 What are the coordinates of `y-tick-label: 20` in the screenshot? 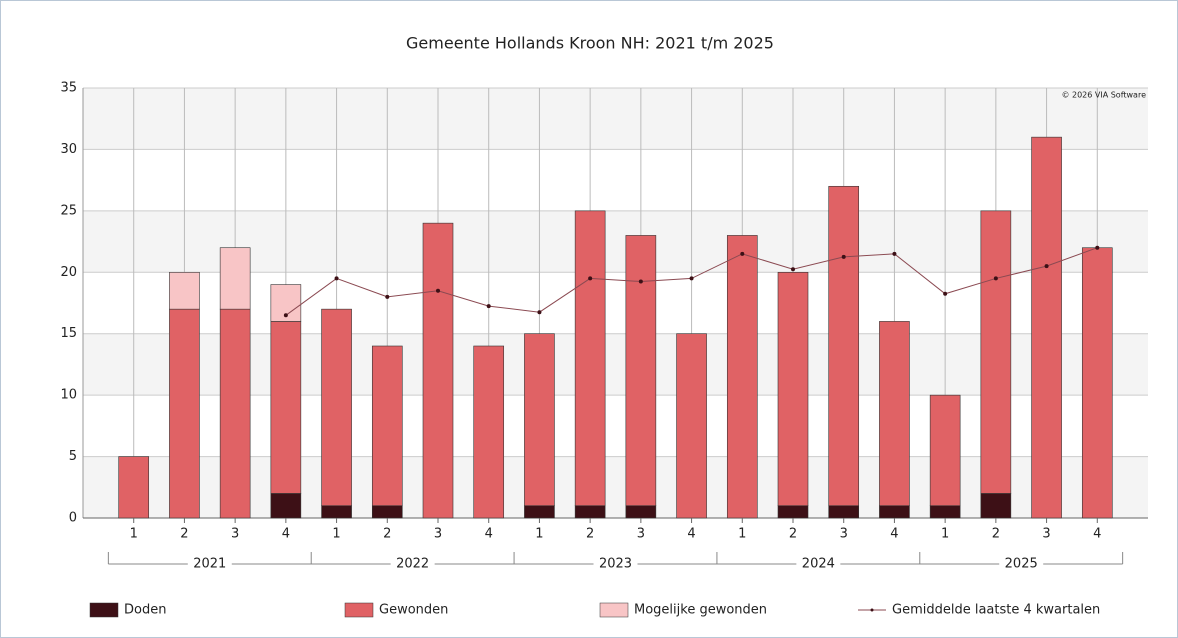 It's located at (68, 272).